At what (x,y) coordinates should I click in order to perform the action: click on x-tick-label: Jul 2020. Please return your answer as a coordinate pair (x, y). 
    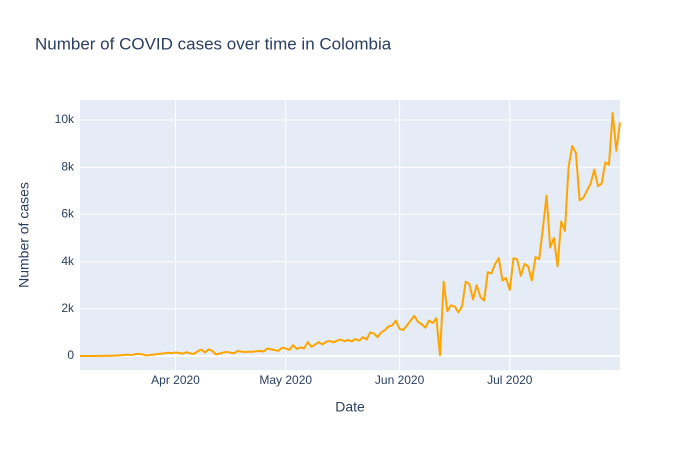
    Looking at the image, I should click on (510, 380).